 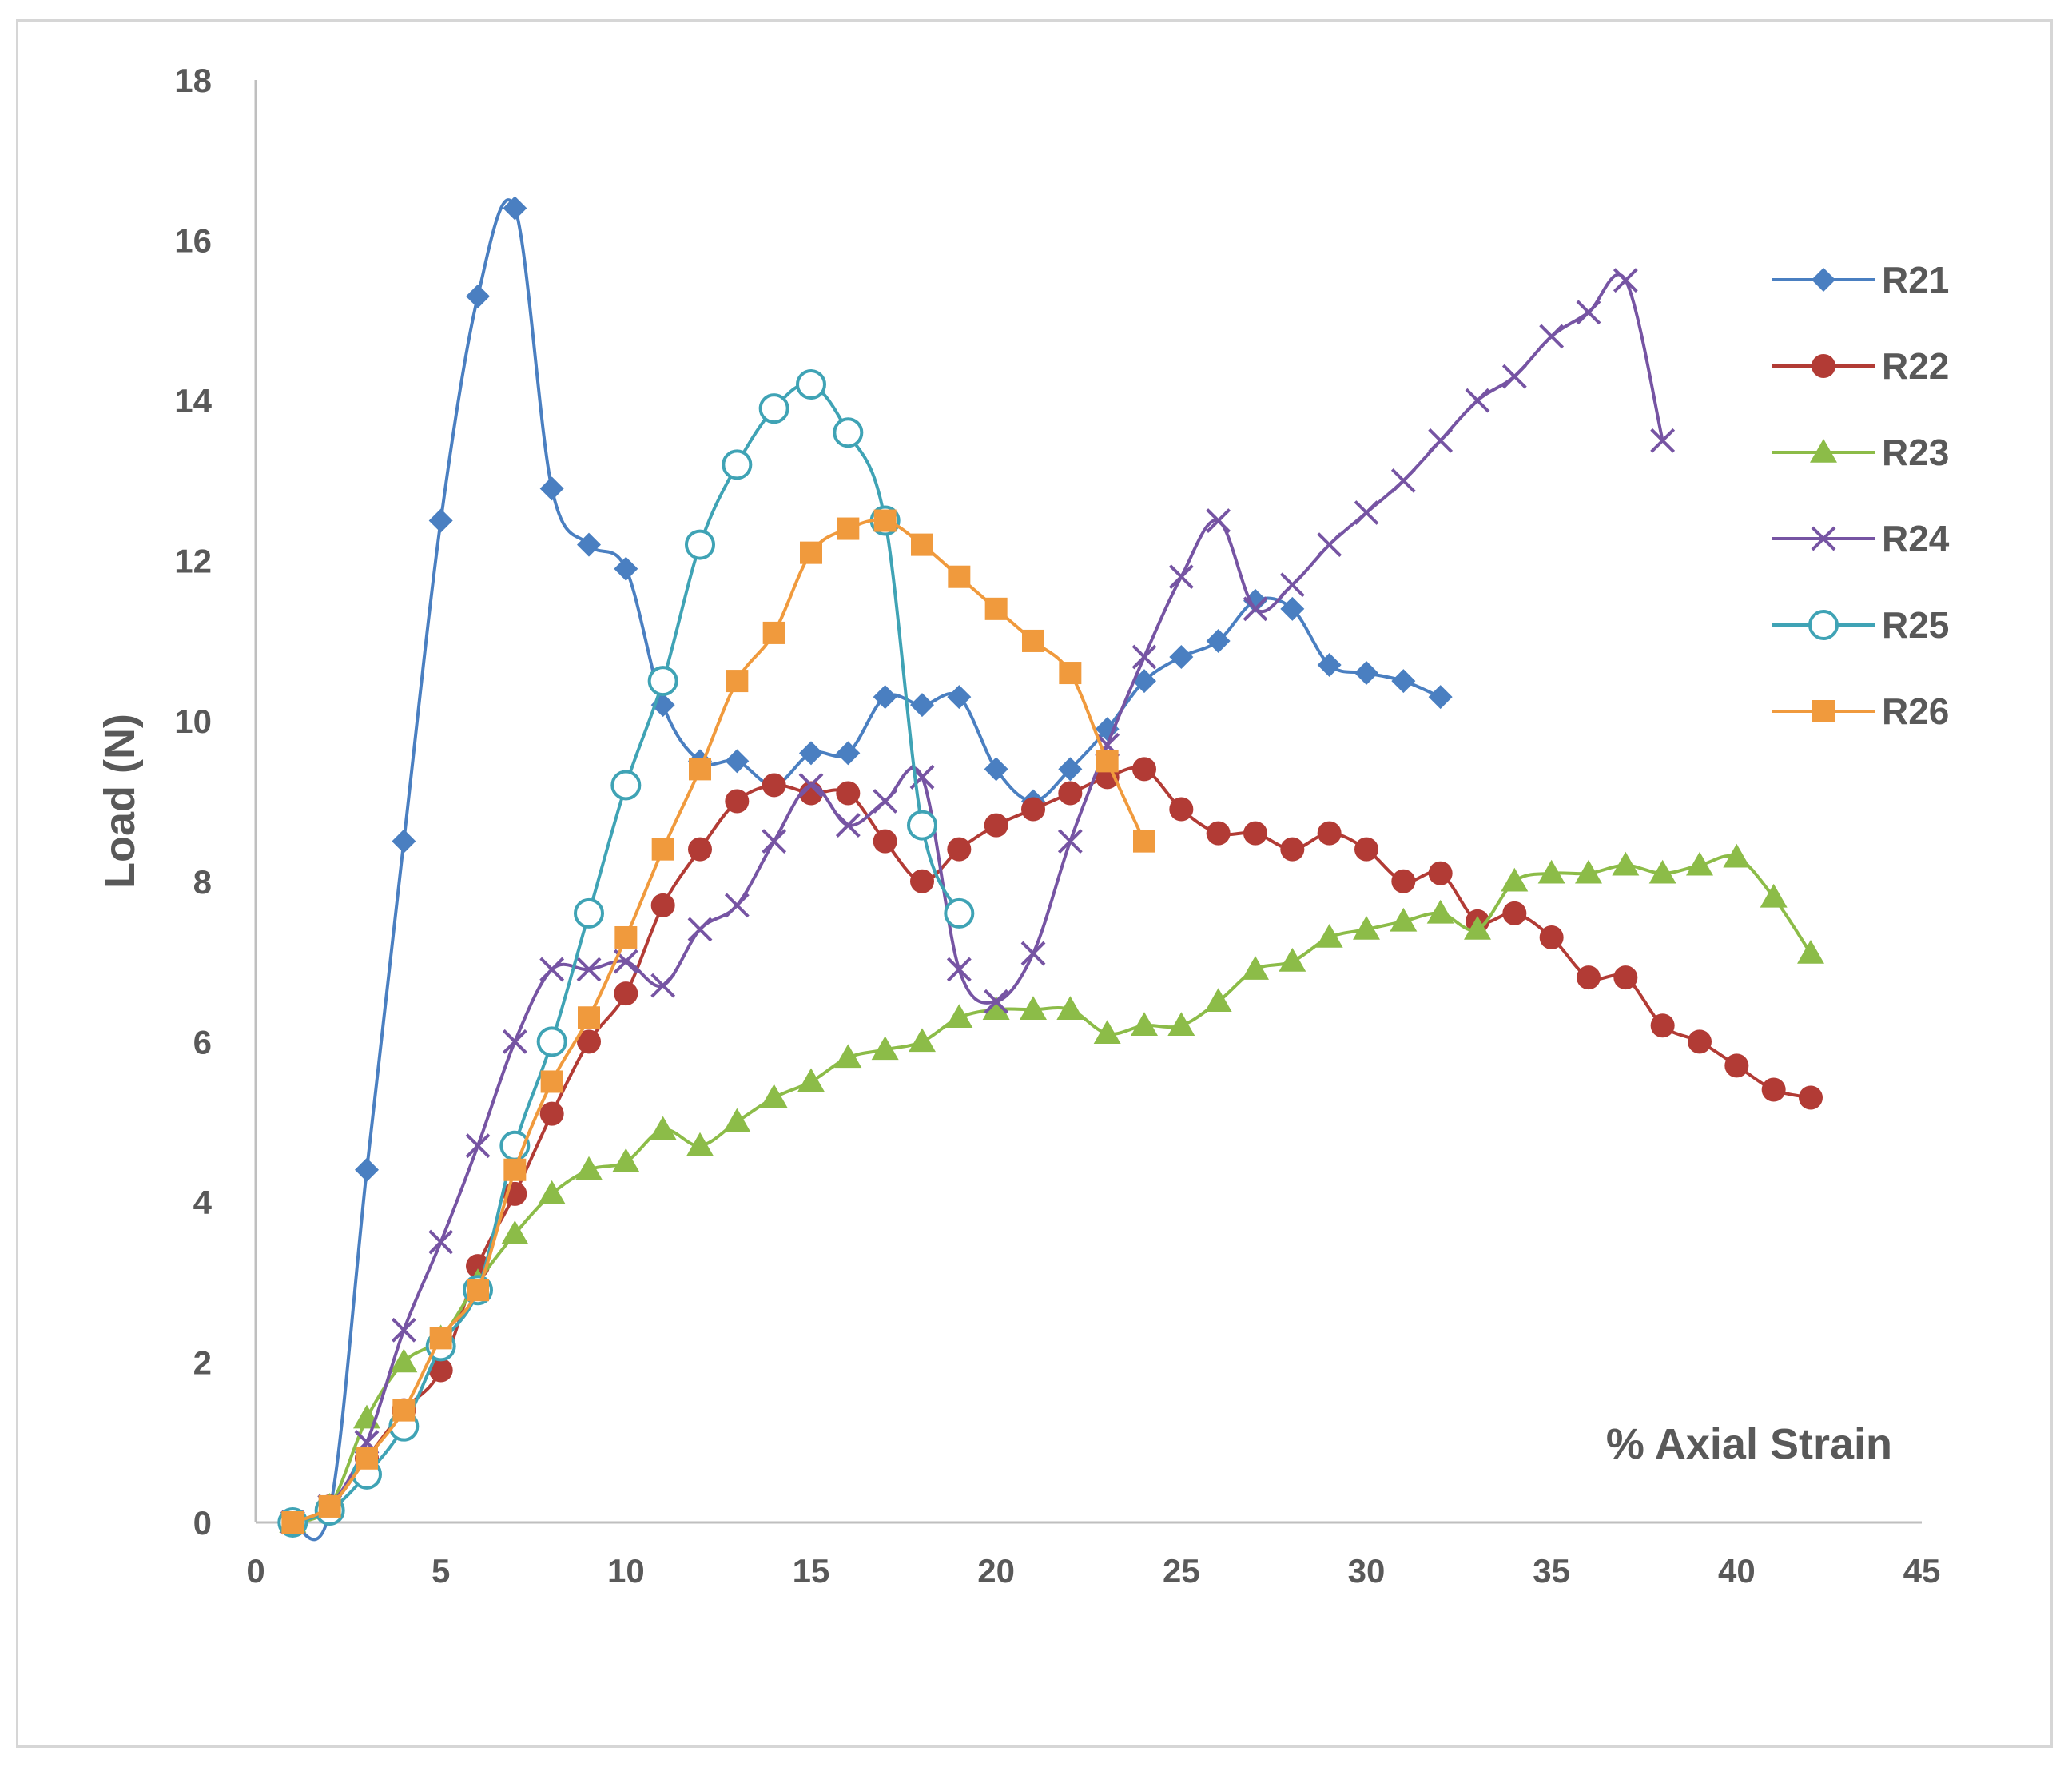 I want to click on legend-label: R24, so click(x=1916, y=538).